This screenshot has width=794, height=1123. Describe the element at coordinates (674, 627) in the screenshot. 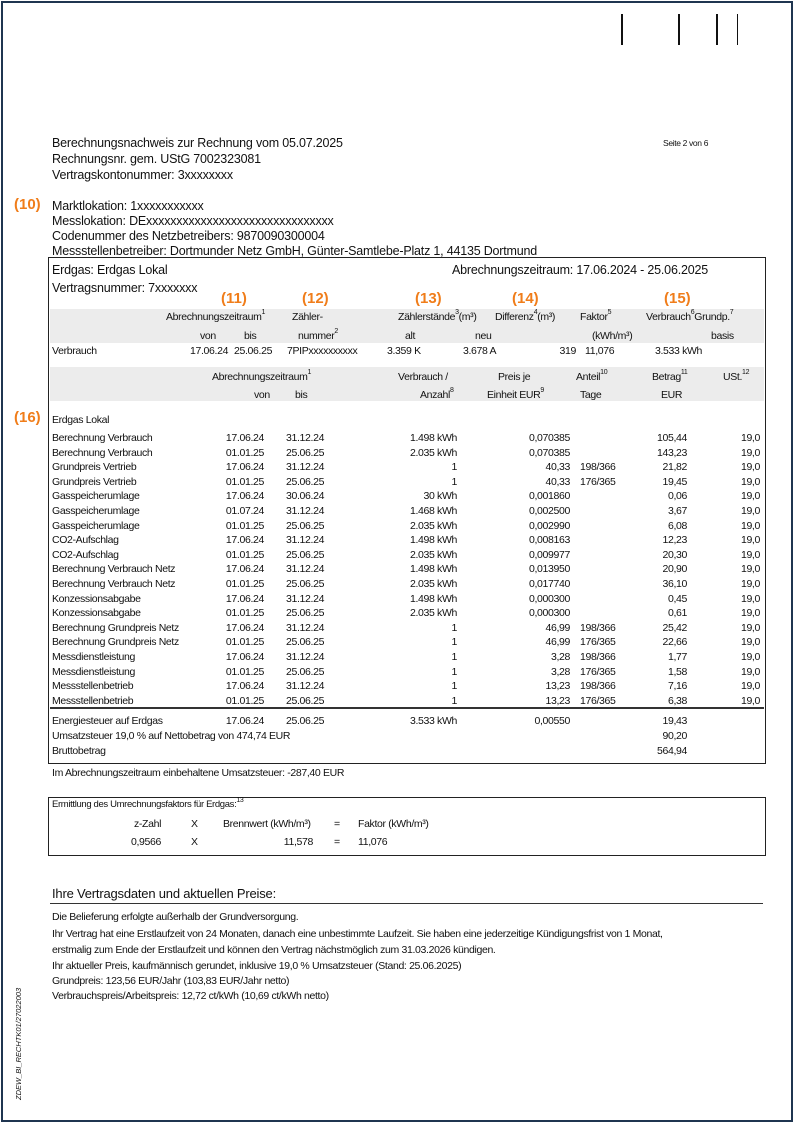

I see `item-amount: 25,42` at that location.